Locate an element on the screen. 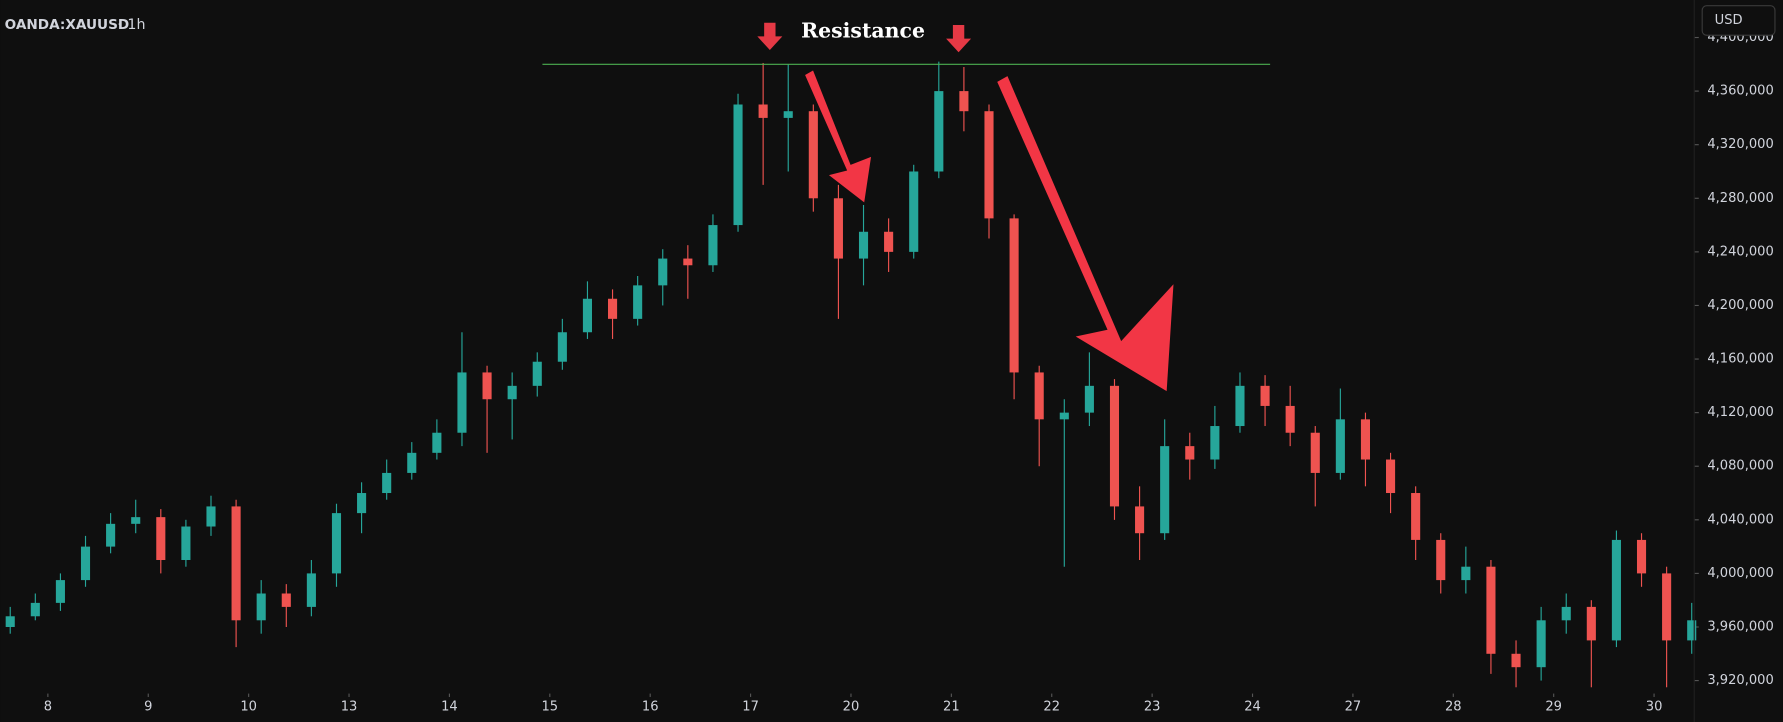 Image resolution: width=1783 pixels, height=722 pixels. x-tick-label: 16 is located at coordinates (650, 707).